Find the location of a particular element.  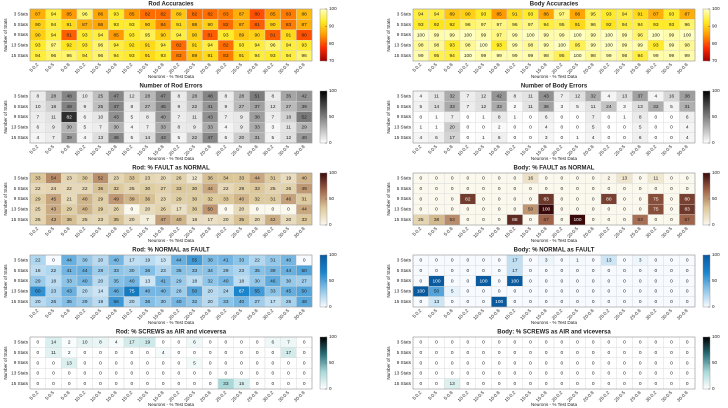

cell-label: 23 is located at coordinates (242, 271).